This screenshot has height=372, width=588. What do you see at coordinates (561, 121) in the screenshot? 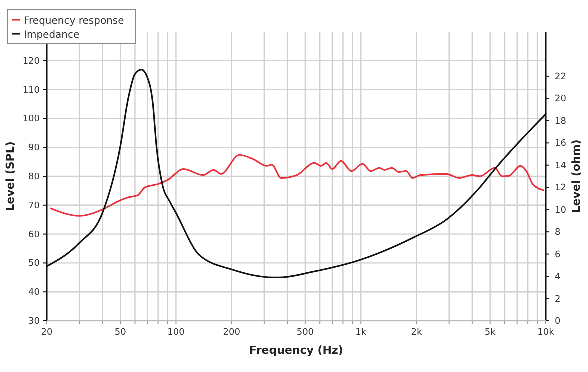
I see `y2-tick-label: 18` at bounding box center [561, 121].